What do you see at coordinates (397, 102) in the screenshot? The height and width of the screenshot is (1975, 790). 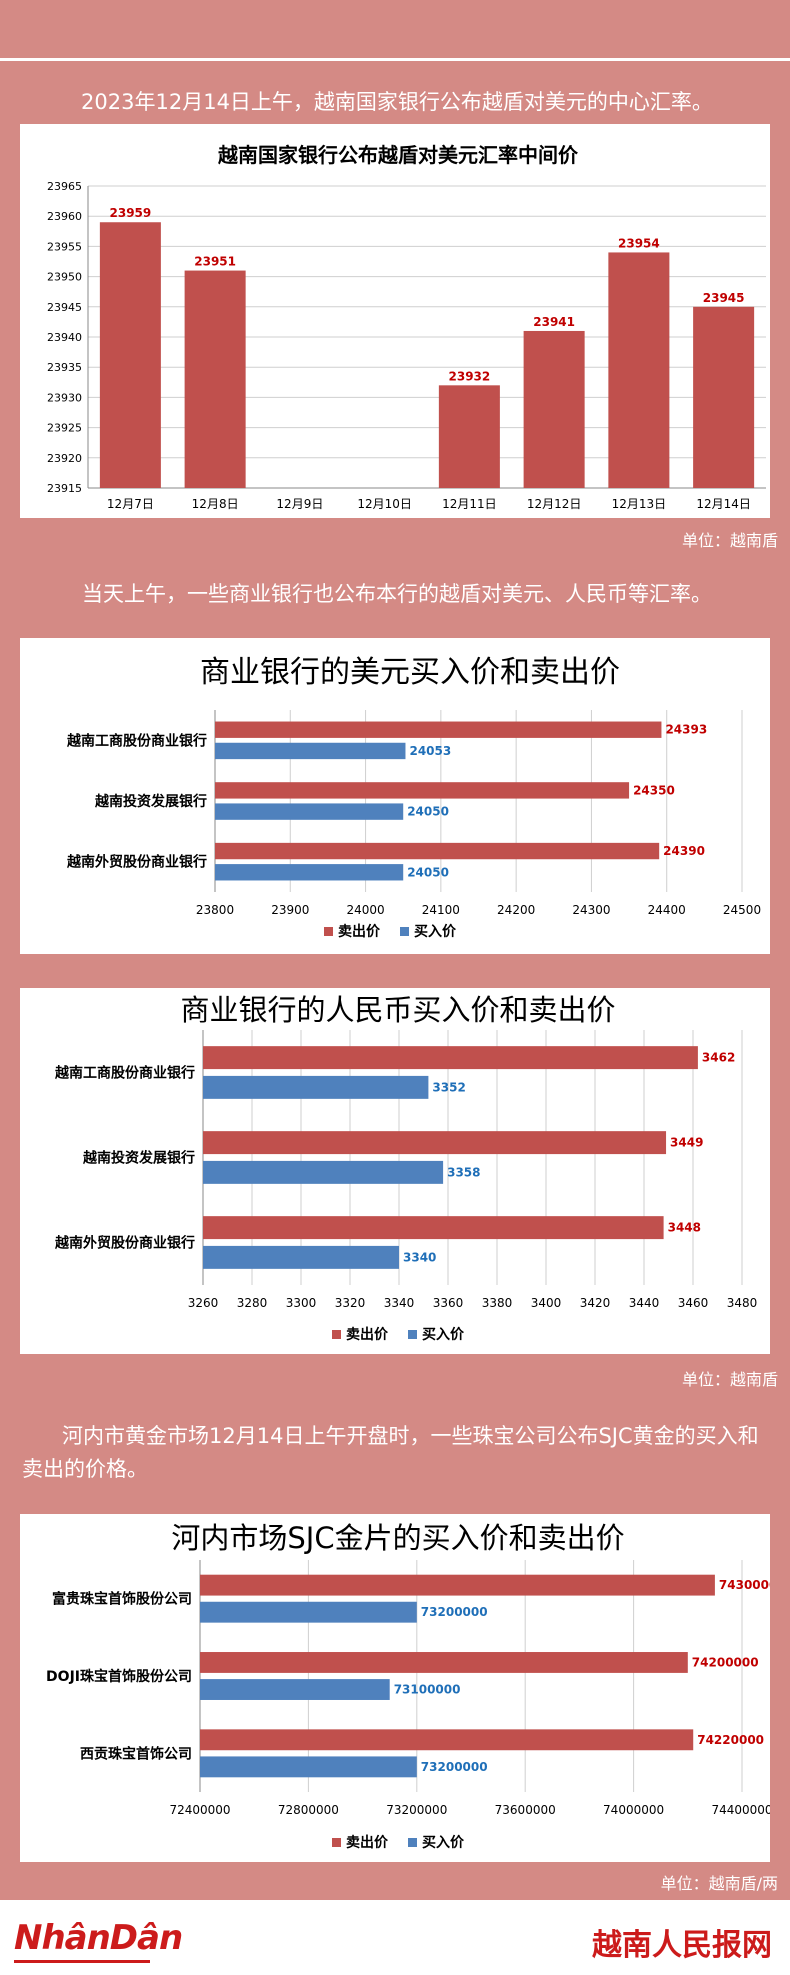 I see `intro-text: 2023年12月14日上午，越南国家银行公布越盾对美元的中心汇率。` at bounding box center [397, 102].